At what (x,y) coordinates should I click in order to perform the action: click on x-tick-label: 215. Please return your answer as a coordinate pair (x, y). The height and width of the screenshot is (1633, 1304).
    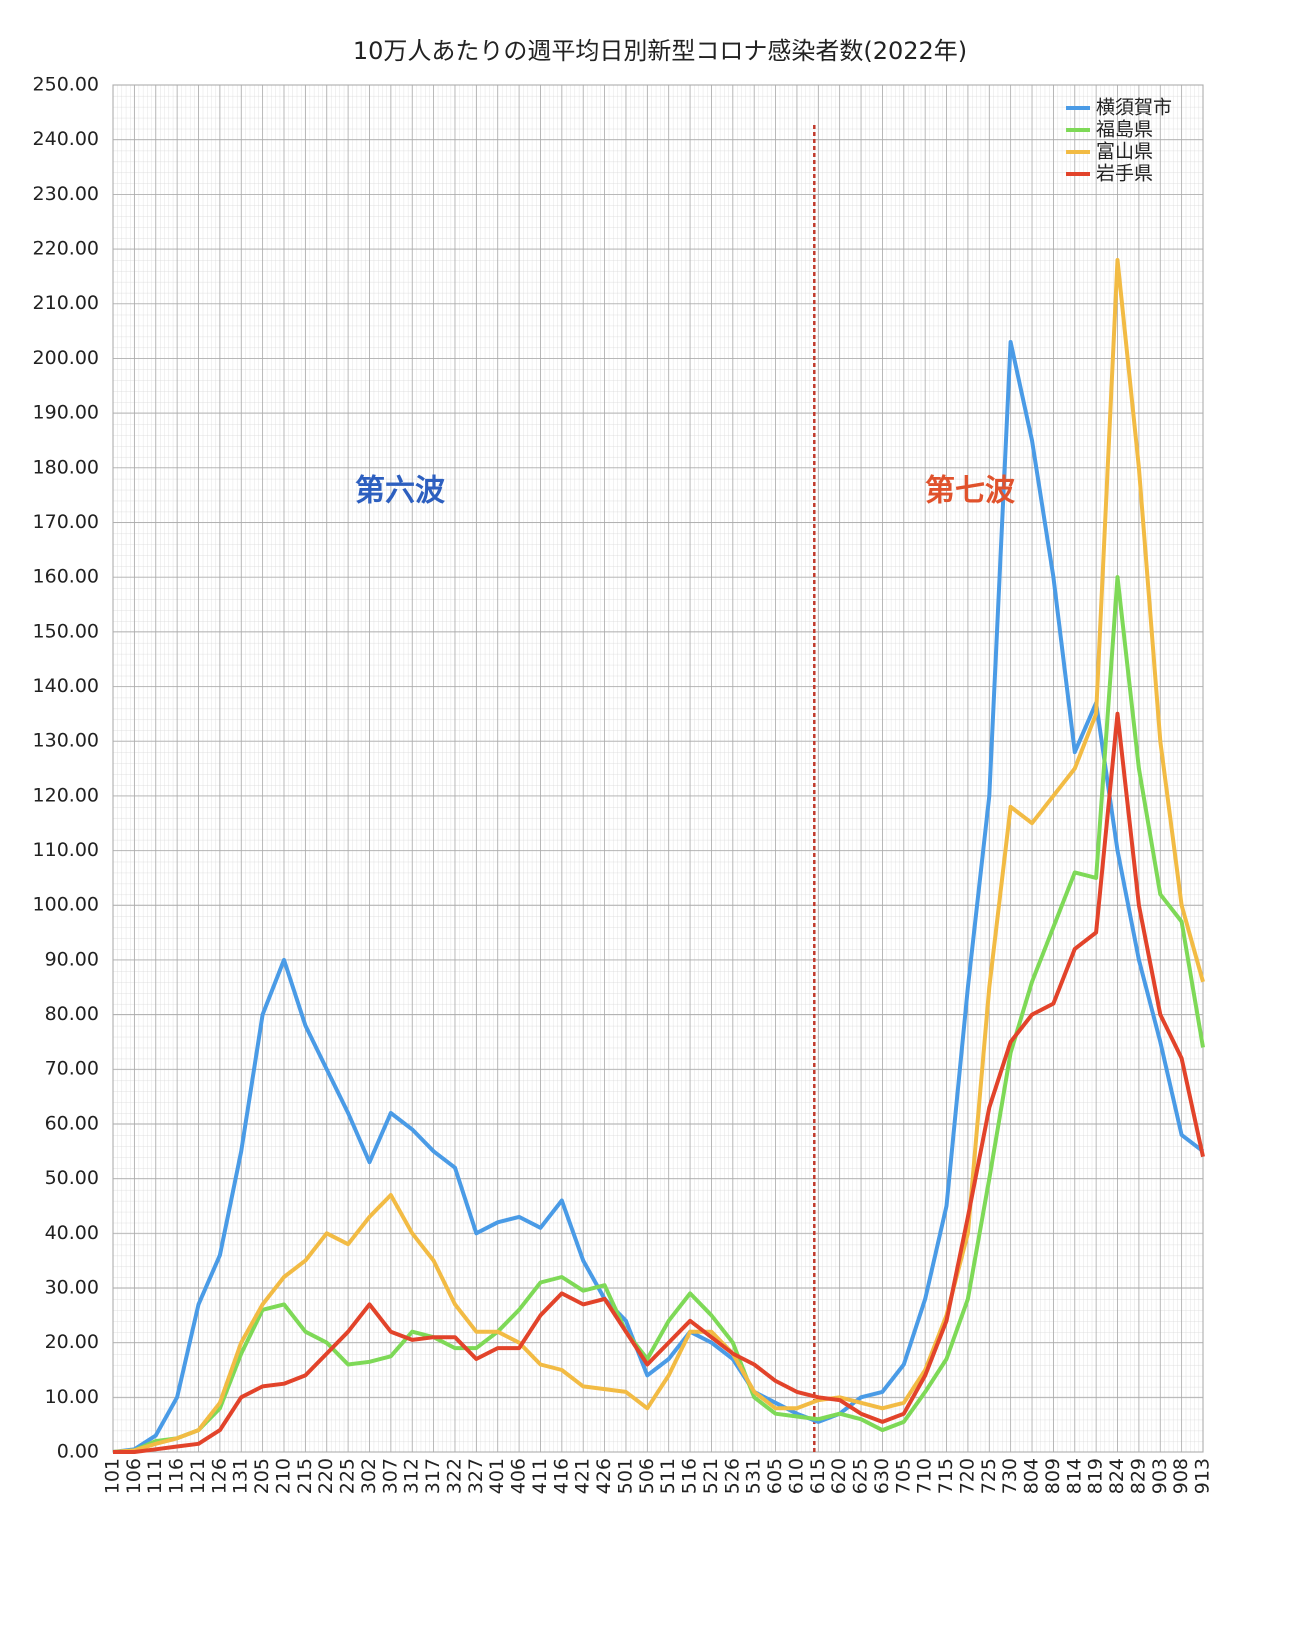
    Looking at the image, I should click on (305, 1476).